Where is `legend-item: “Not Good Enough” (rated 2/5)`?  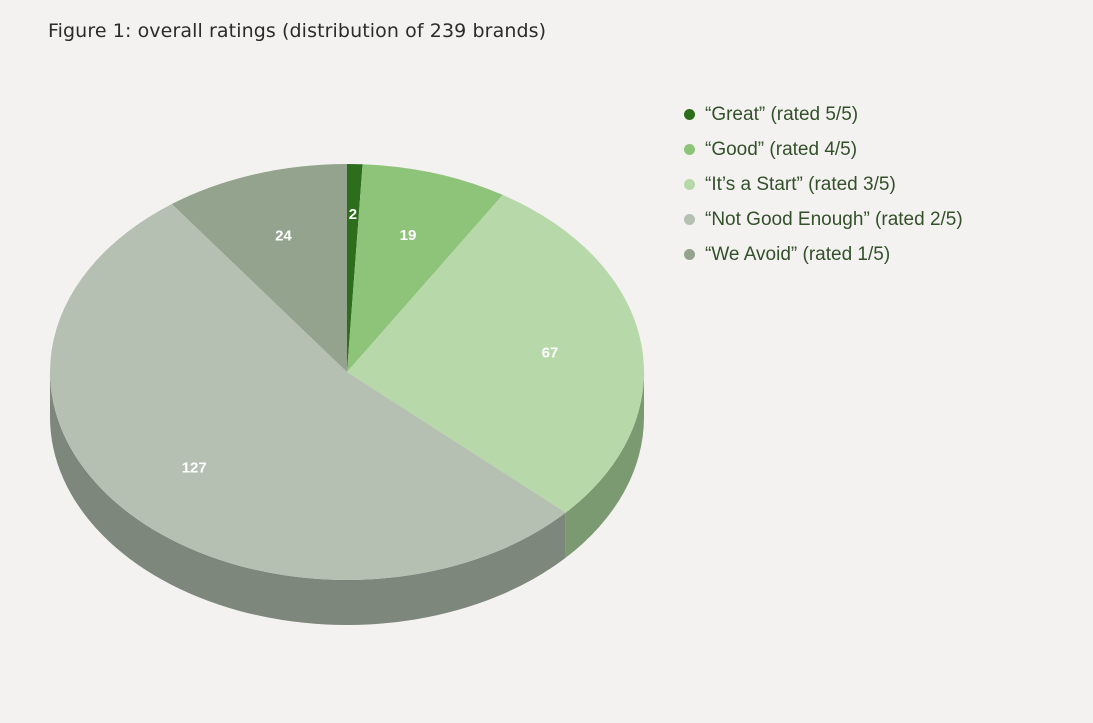
legend-item: “Not Good Enough” (rated 2/5) is located at coordinates (823, 219).